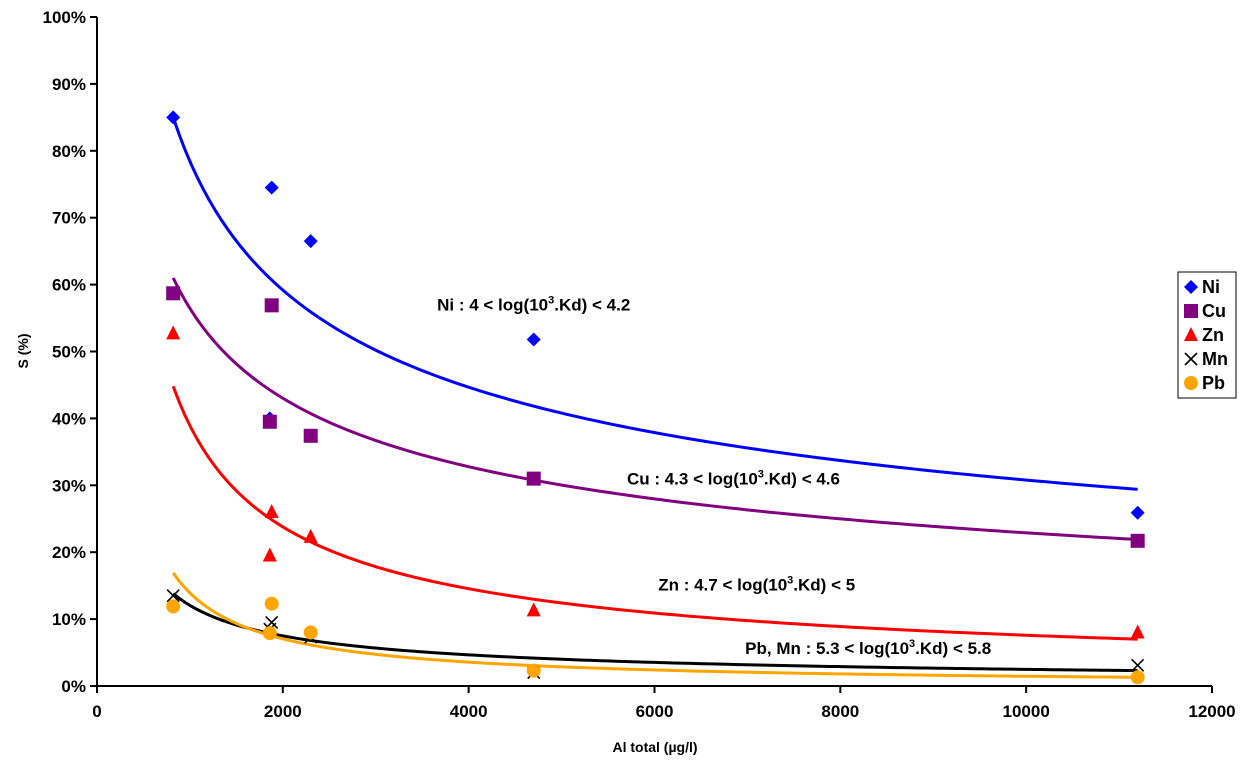 The width and height of the screenshot is (1247, 762). I want to click on legend: Ni Cu Zn Mn Pb, so click(1207, 335).